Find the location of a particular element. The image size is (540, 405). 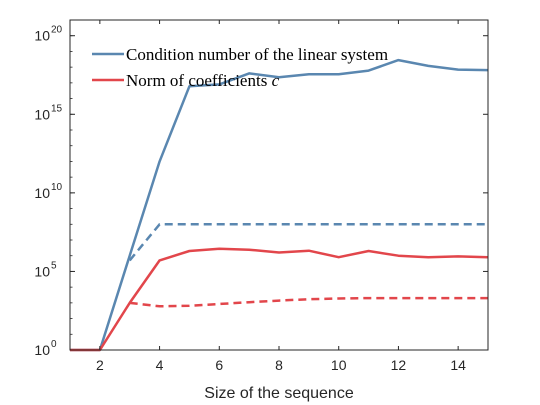

y-tick-exponent: 15 is located at coordinates (57, 108).